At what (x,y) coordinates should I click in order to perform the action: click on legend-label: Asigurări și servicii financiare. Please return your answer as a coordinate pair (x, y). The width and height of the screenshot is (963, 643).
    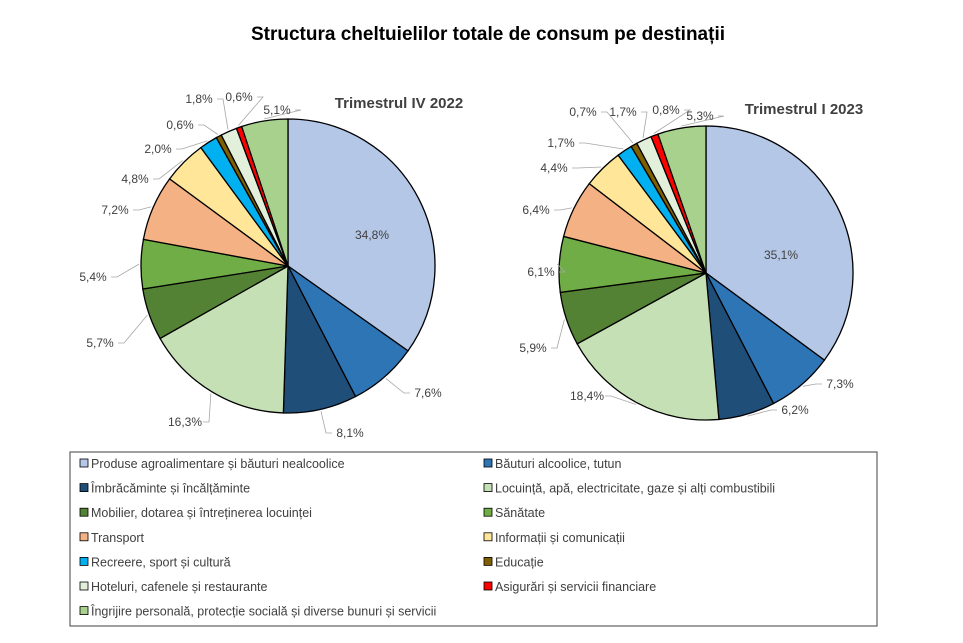
    Looking at the image, I should click on (575, 587).